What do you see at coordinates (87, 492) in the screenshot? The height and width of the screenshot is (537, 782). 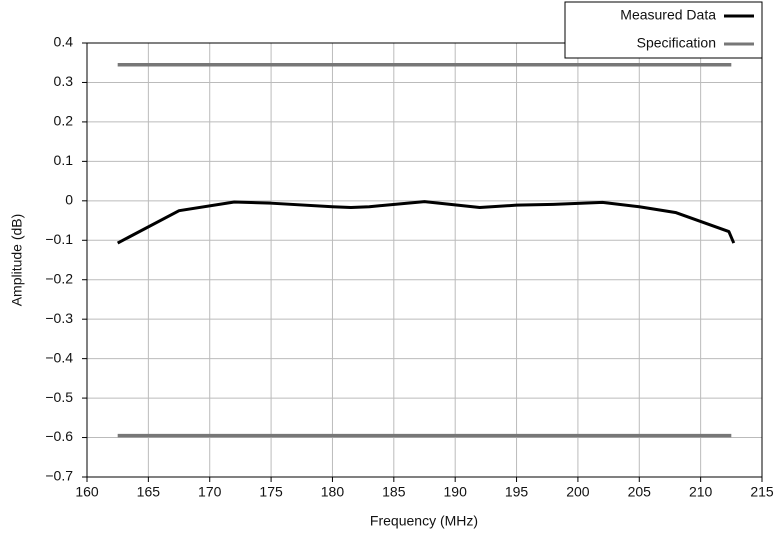 I see `x-tick-label: 160` at bounding box center [87, 492].